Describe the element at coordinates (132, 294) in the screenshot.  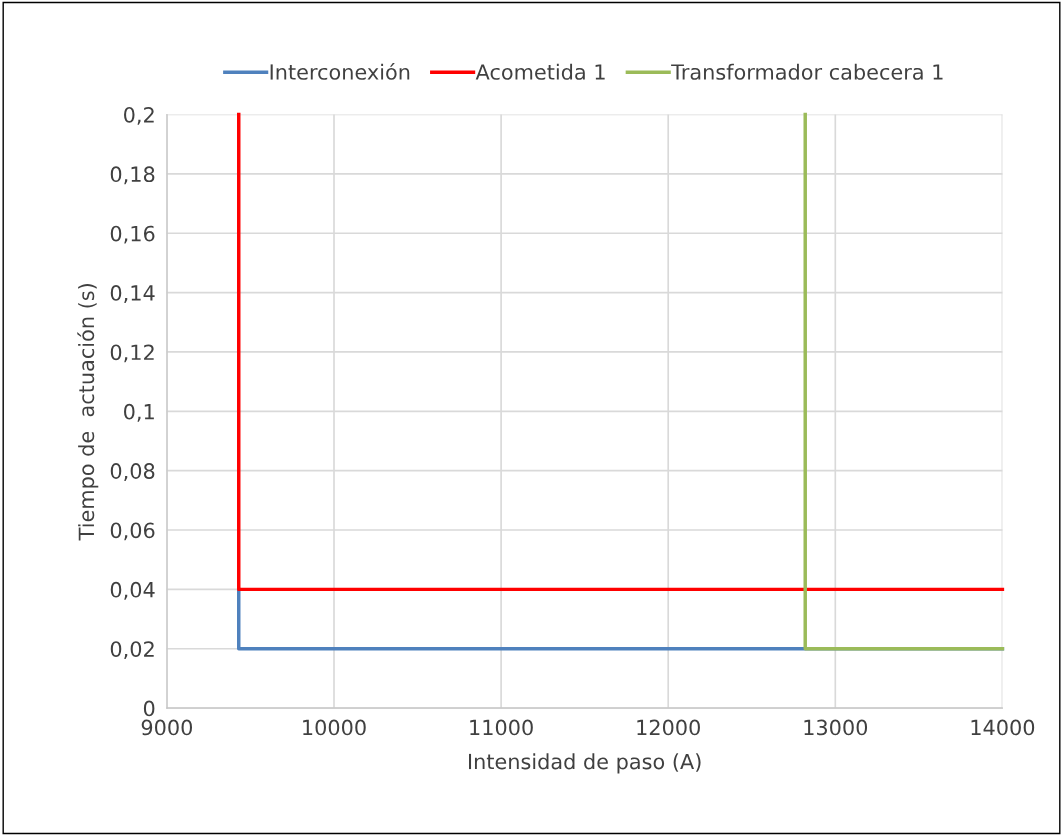
I see `y-tick-label: 0,14` at that location.